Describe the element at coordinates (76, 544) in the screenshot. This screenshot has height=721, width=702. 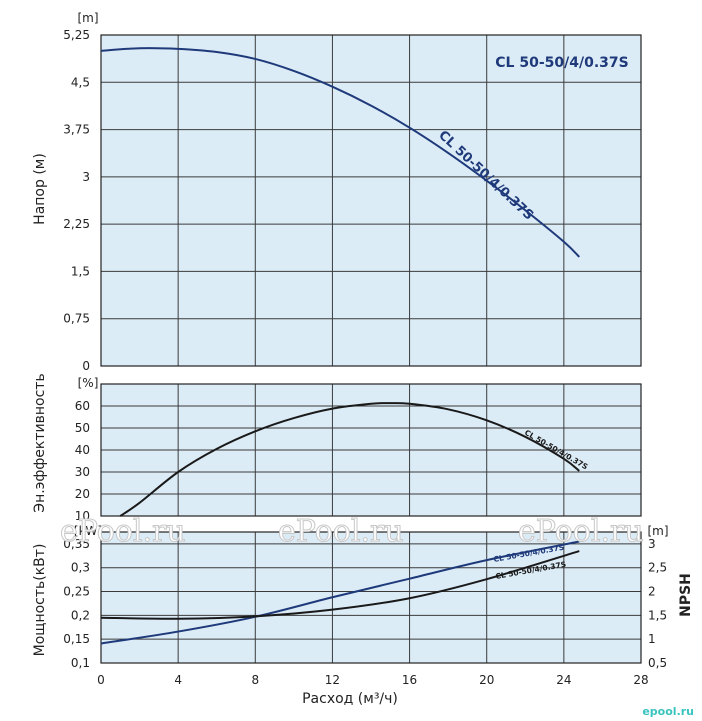
I see `y-tick-label: 0,35` at that location.